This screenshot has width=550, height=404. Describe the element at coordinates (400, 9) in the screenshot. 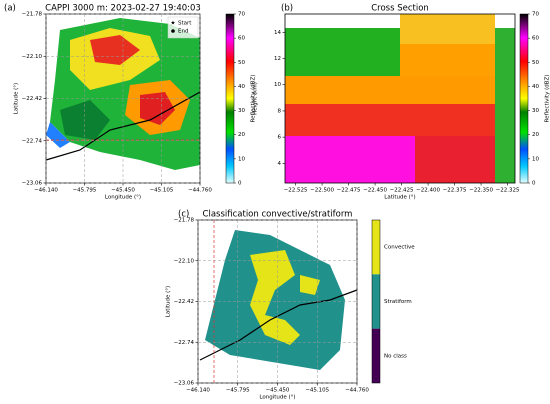

I see `panel-title: Cross Section` at that location.